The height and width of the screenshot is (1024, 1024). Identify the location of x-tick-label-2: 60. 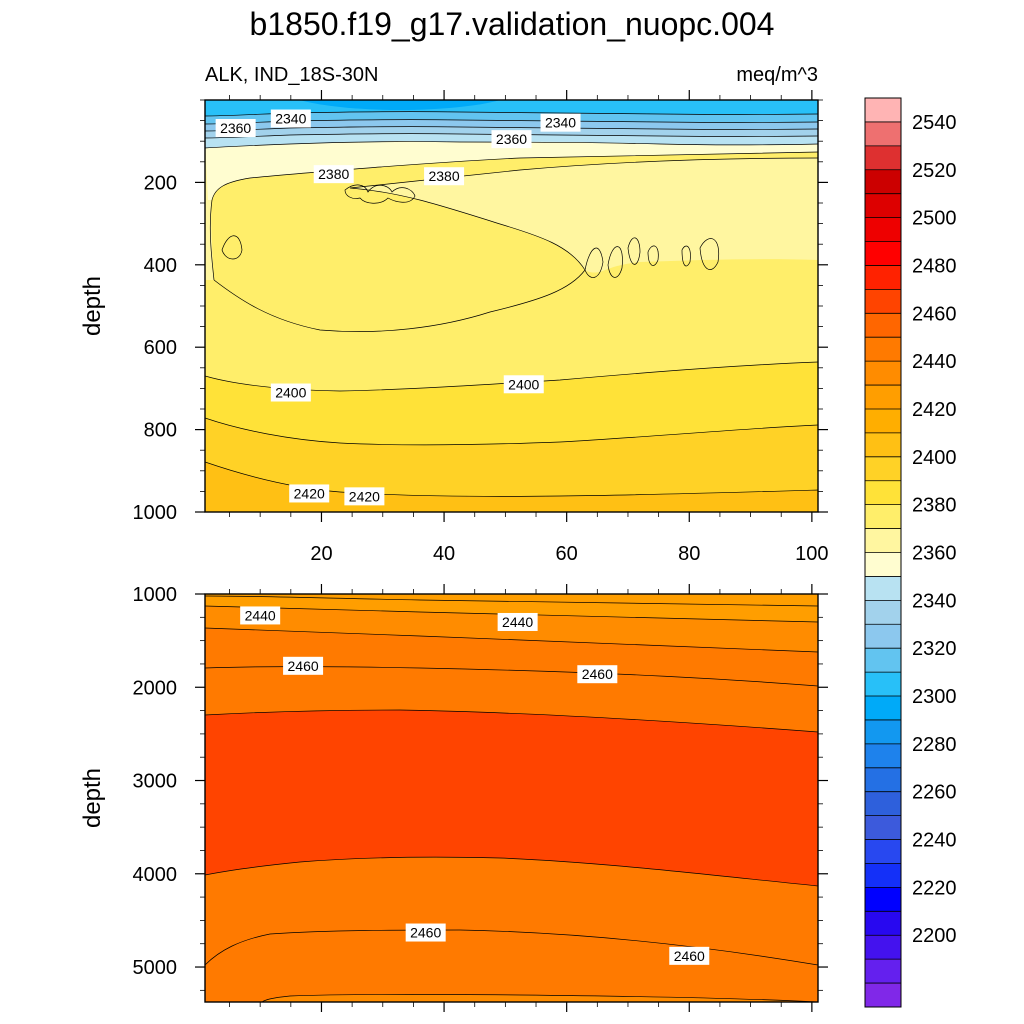
(567, 554).